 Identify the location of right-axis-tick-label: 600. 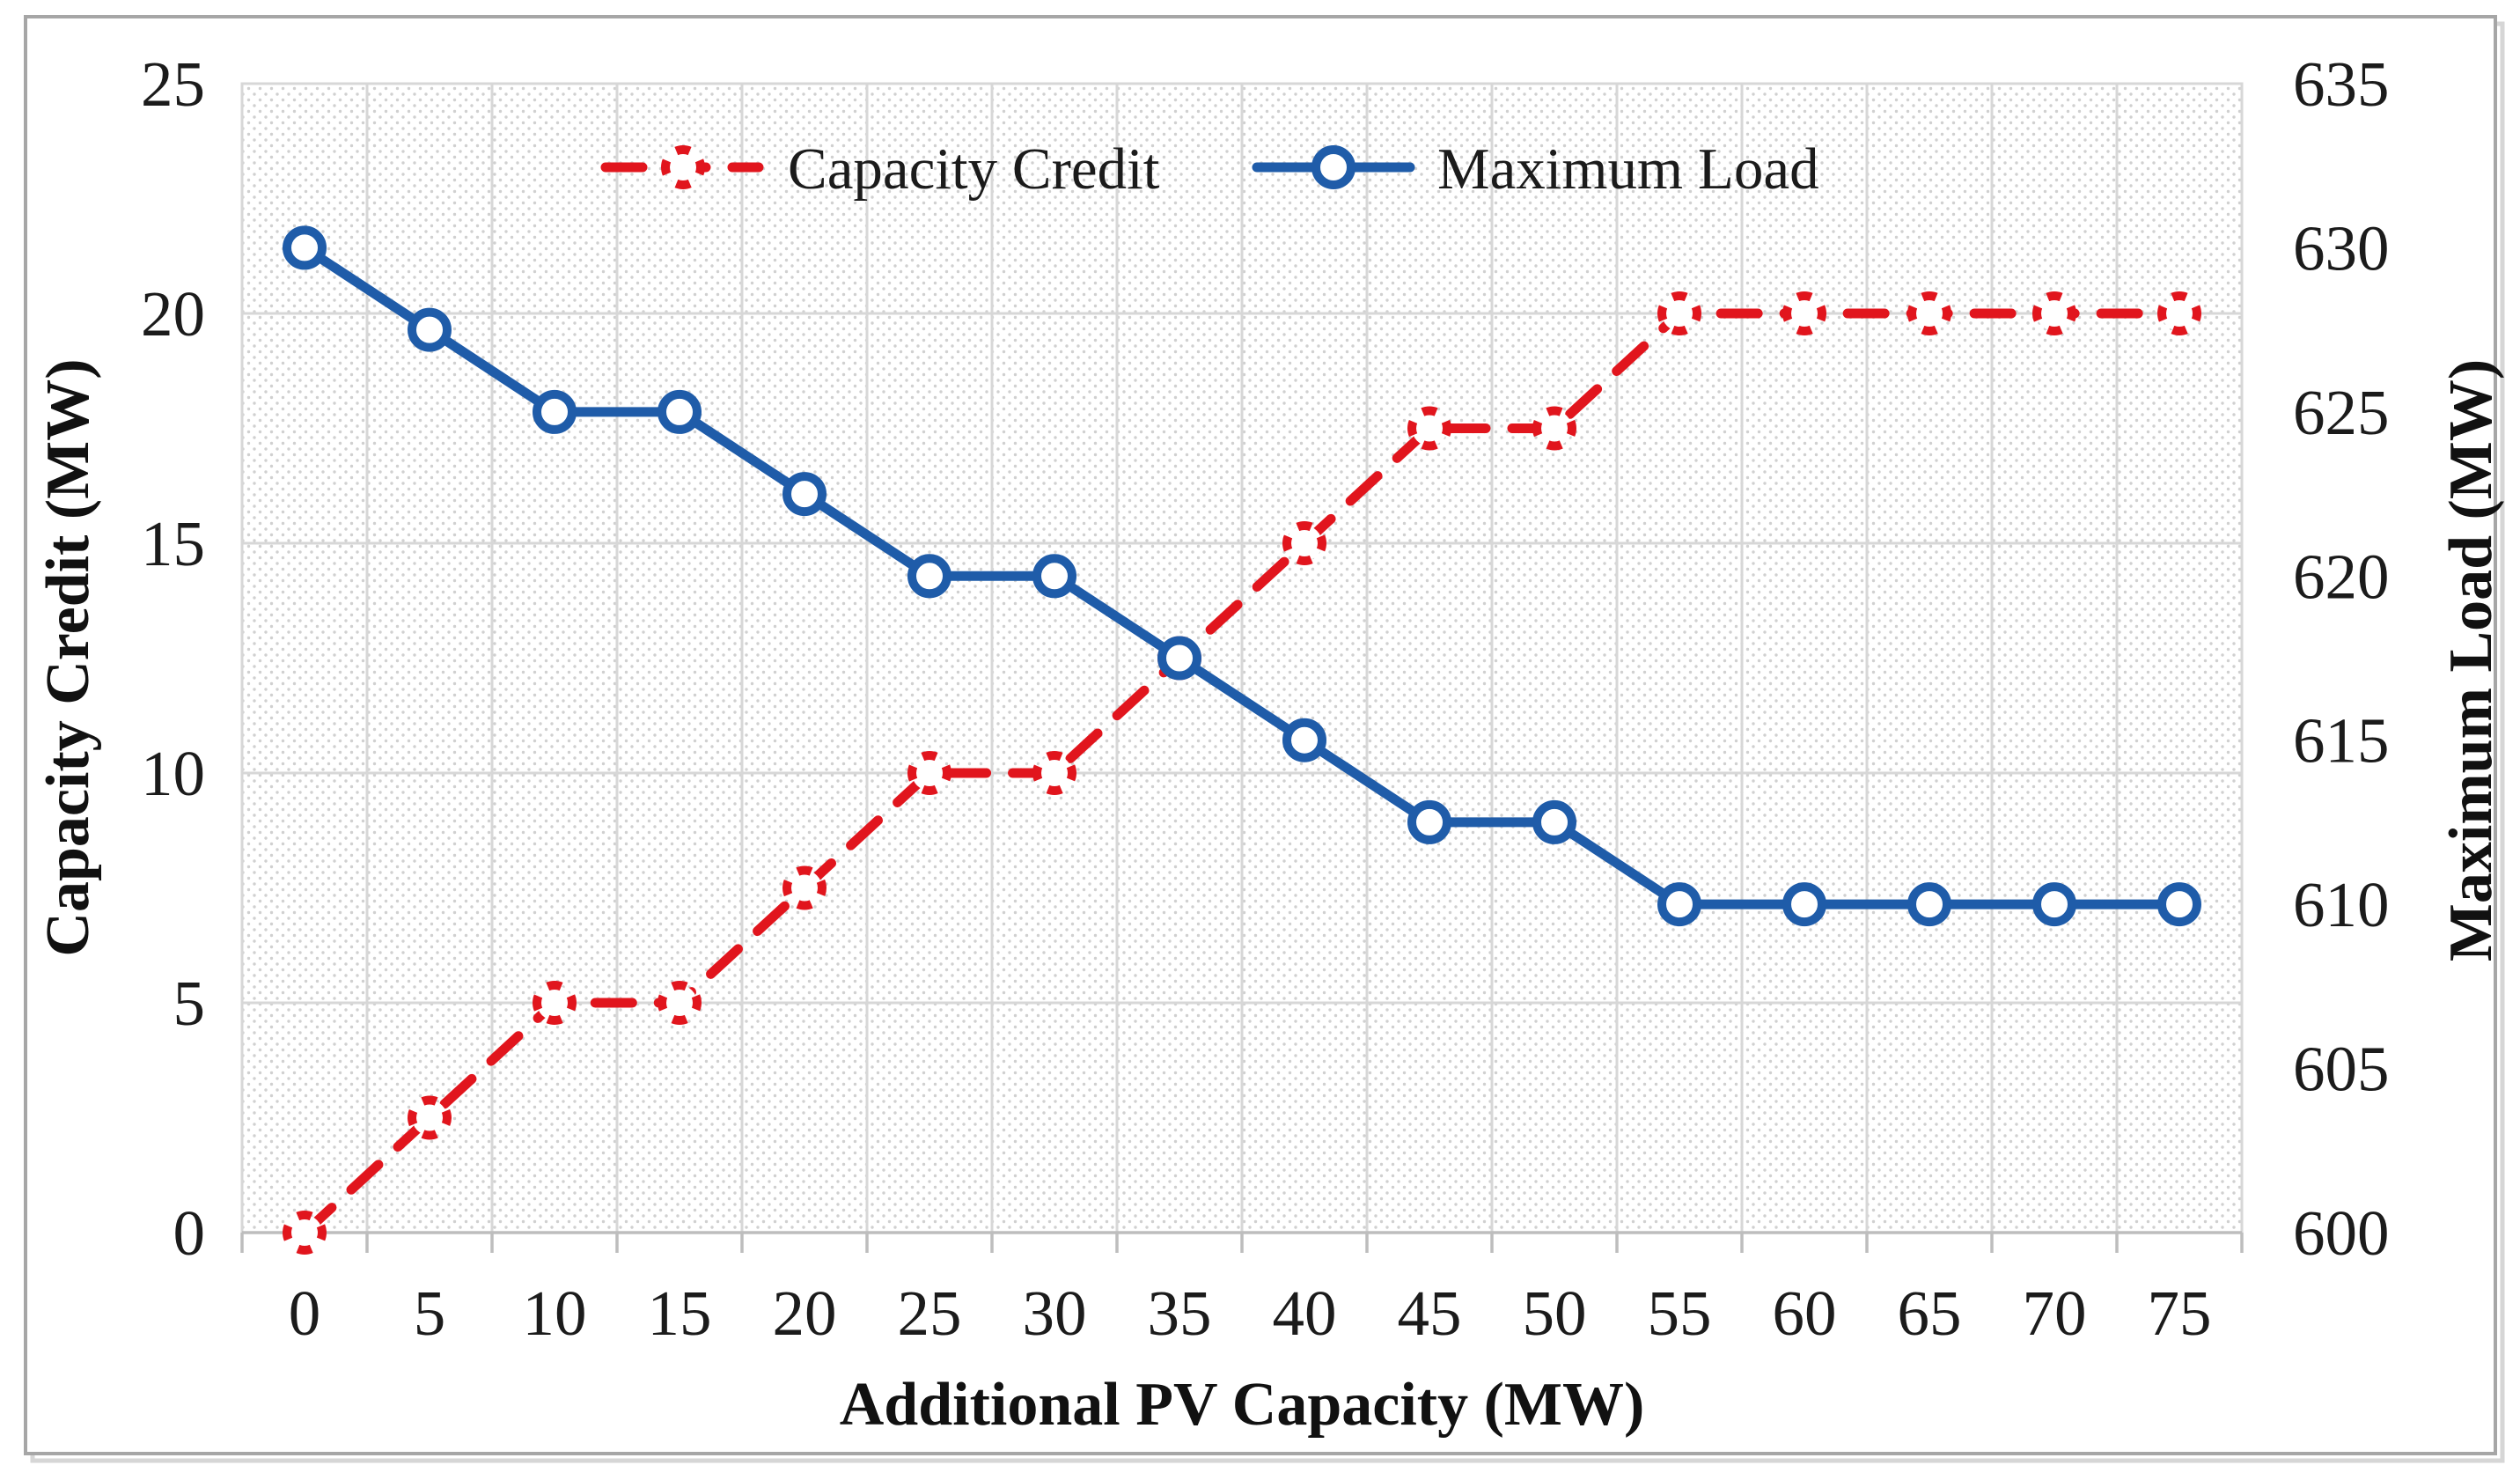
(2341, 1233).